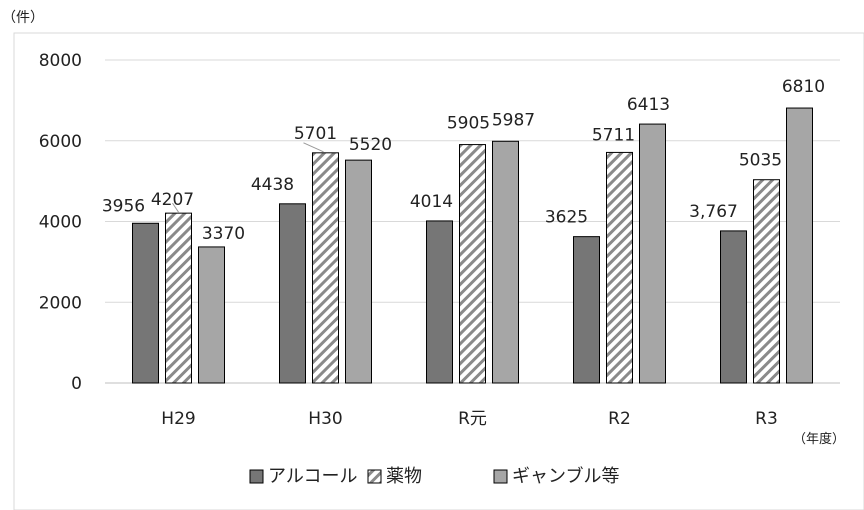 This screenshot has height=510, width=864. What do you see at coordinates (766, 419) in the screenshot?
I see `x-tick-label: R3` at bounding box center [766, 419].